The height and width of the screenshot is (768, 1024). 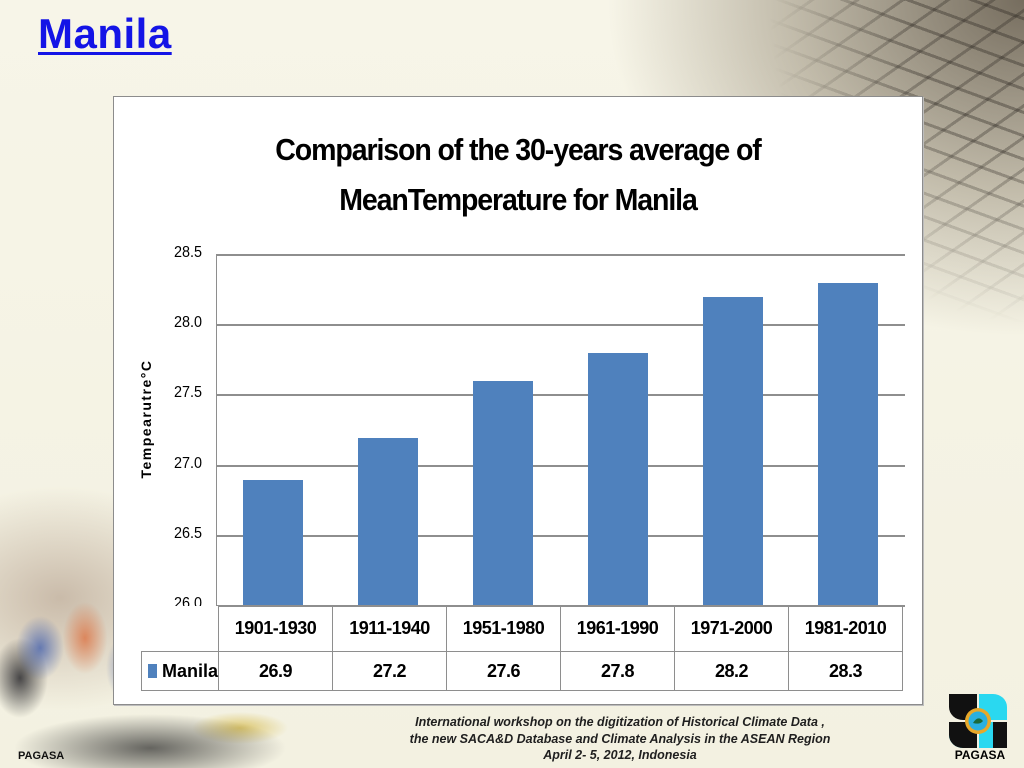 What do you see at coordinates (187, 252) in the screenshot?
I see `y-tick-label: 28.5` at bounding box center [187, 252].